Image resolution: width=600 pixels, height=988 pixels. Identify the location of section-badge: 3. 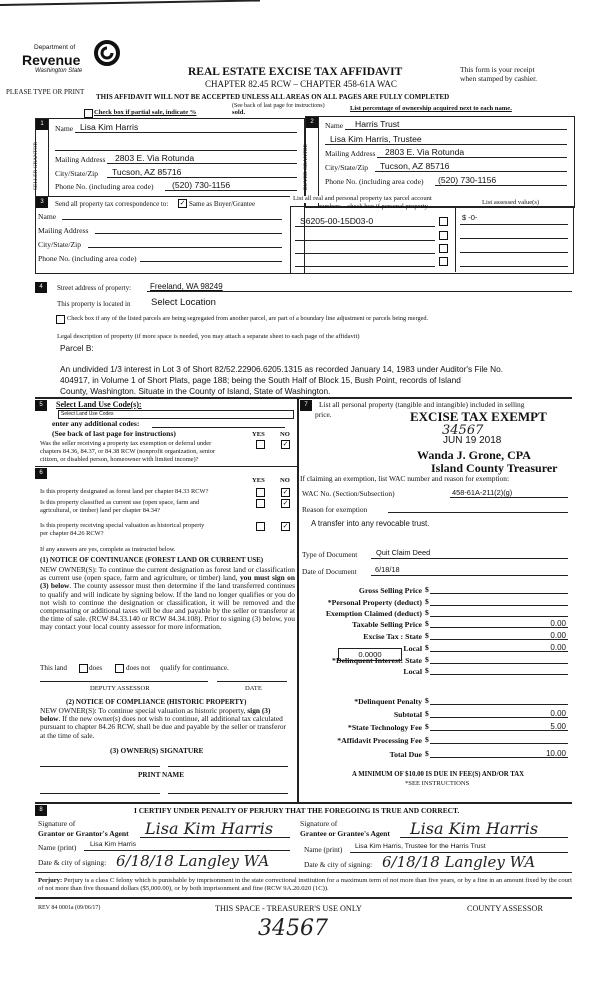
(42, 202).